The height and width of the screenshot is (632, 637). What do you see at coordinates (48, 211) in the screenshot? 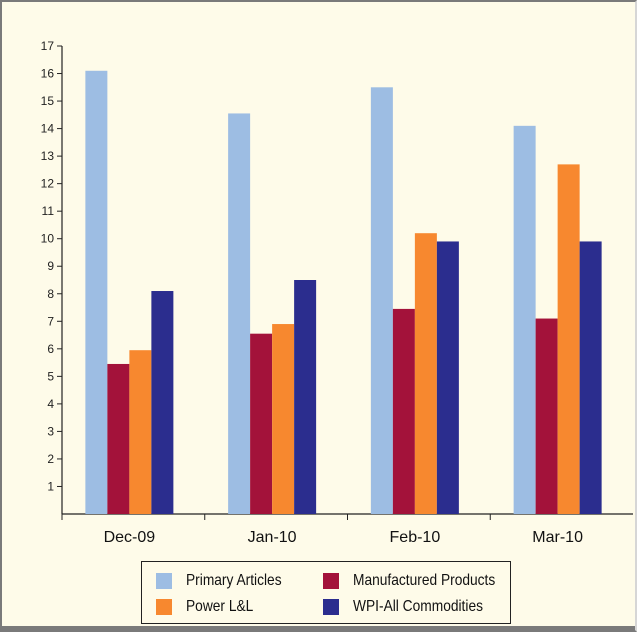
I see `y-tick-label: 11` at bounding box center [48, 211].